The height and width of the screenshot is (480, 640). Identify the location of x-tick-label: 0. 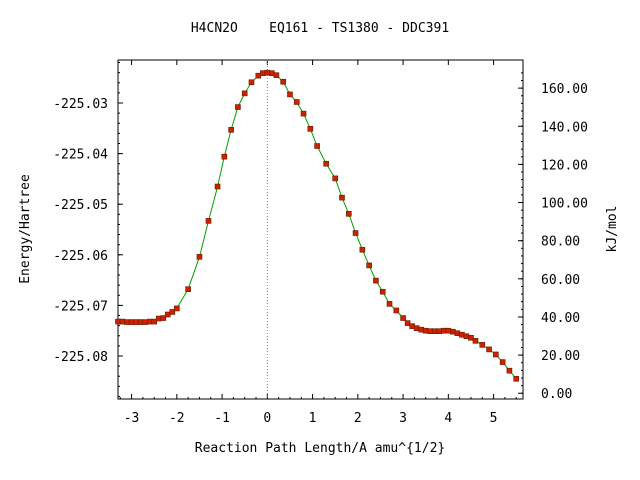
(267, 418).